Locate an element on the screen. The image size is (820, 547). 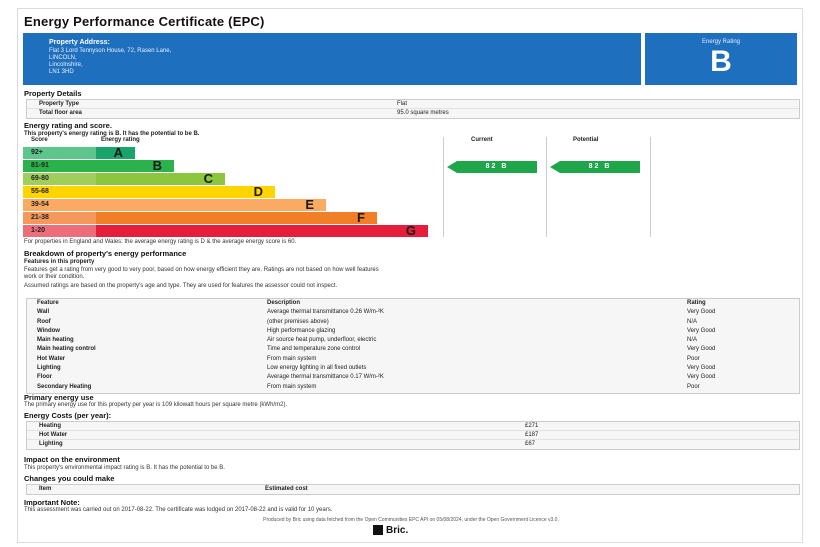
band-score: 69-80 is located at coordinates (59, 179).